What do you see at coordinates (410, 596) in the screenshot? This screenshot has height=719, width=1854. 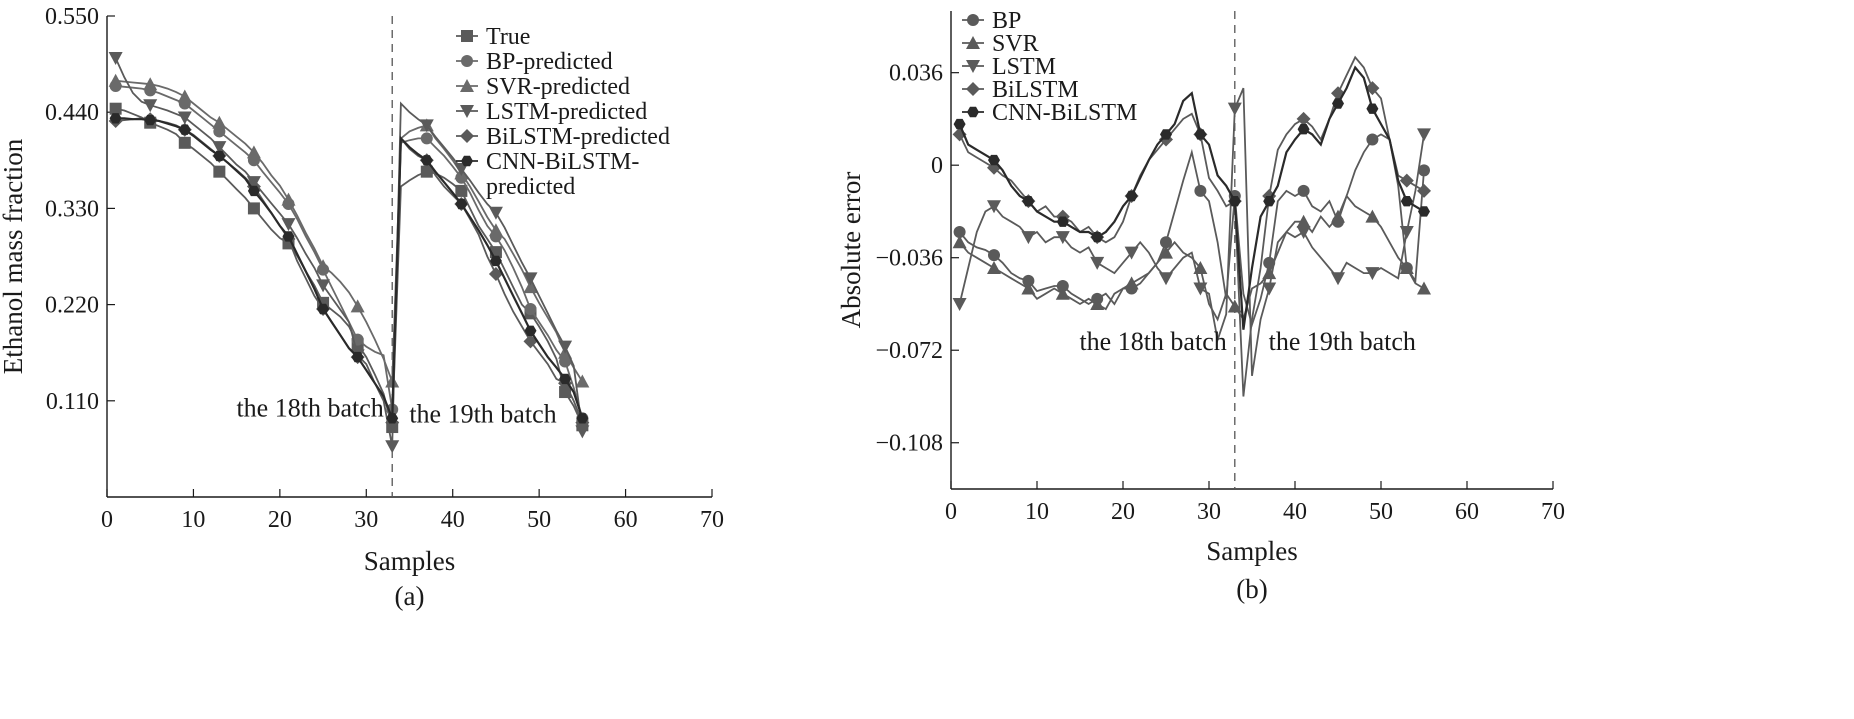 I see `panel-caption: (a)` at bounding box center [410, 596].